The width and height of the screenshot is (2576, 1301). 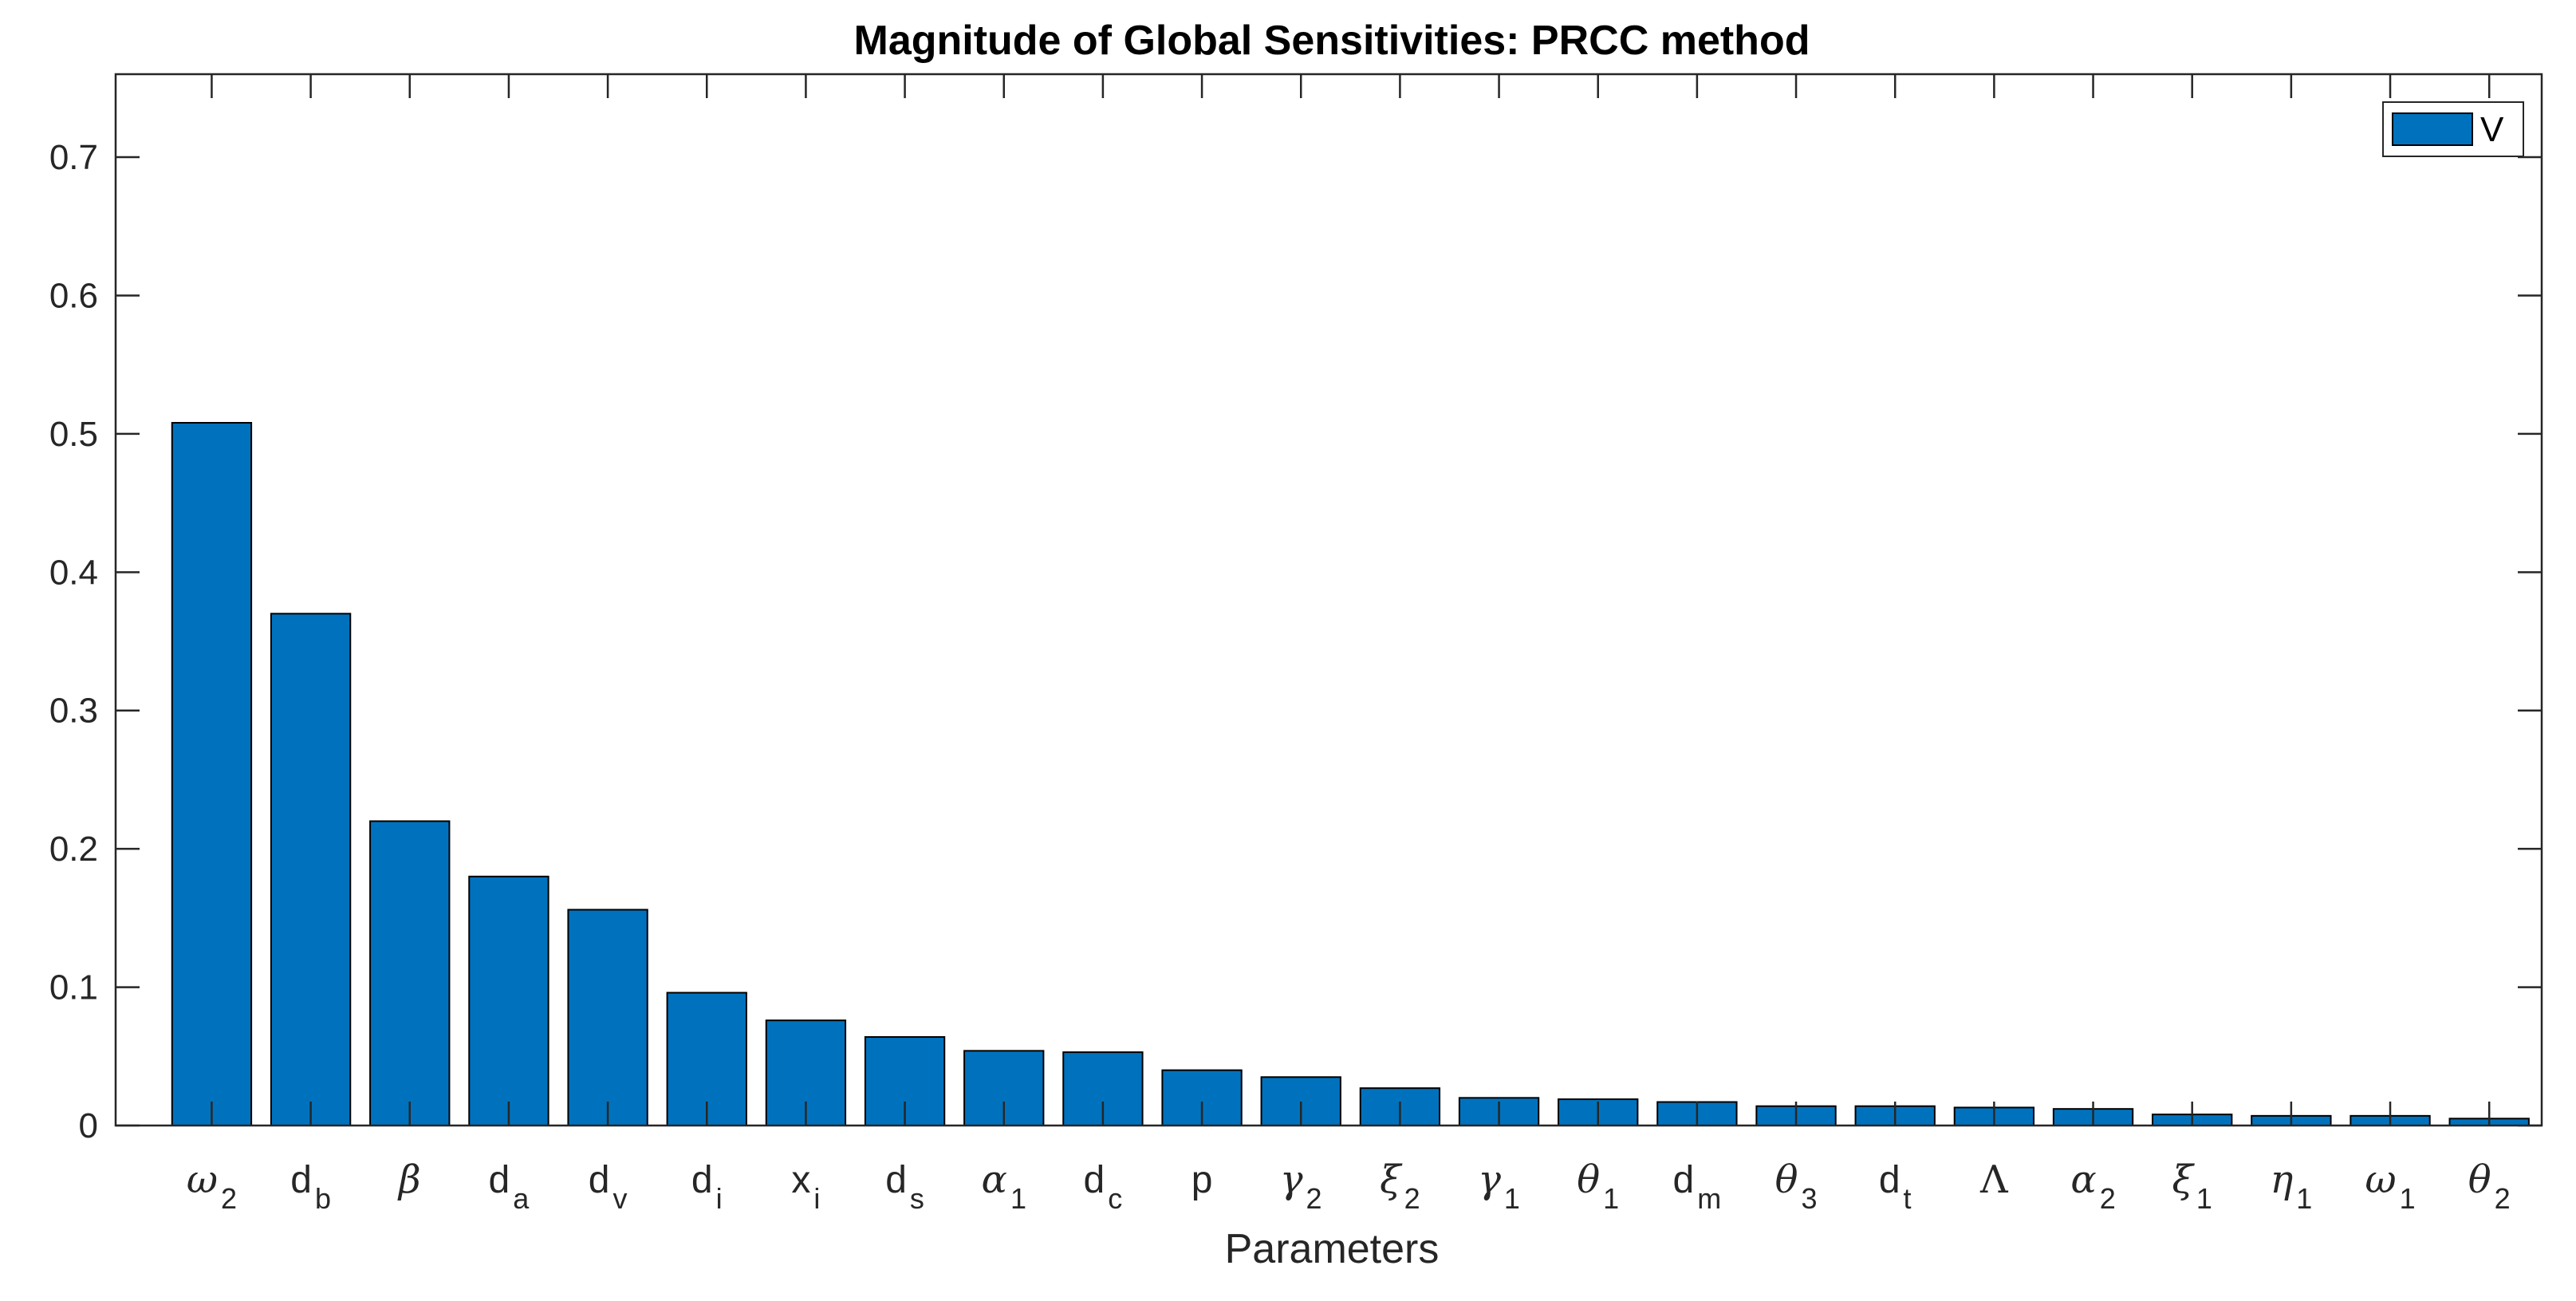 I want to click on y-tick-label: 0.6, so click(x=73, y=295).